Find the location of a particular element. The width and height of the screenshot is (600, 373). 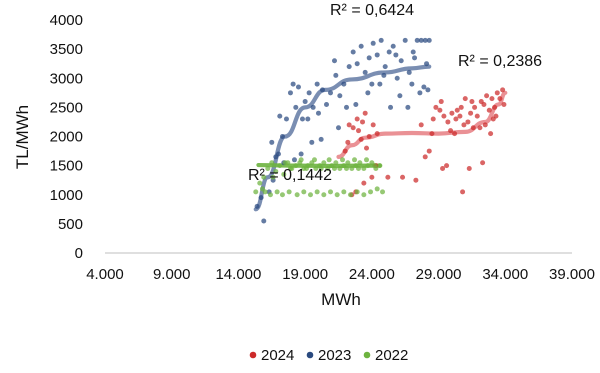

trendline-2024 is located at coordinates (422, 124).